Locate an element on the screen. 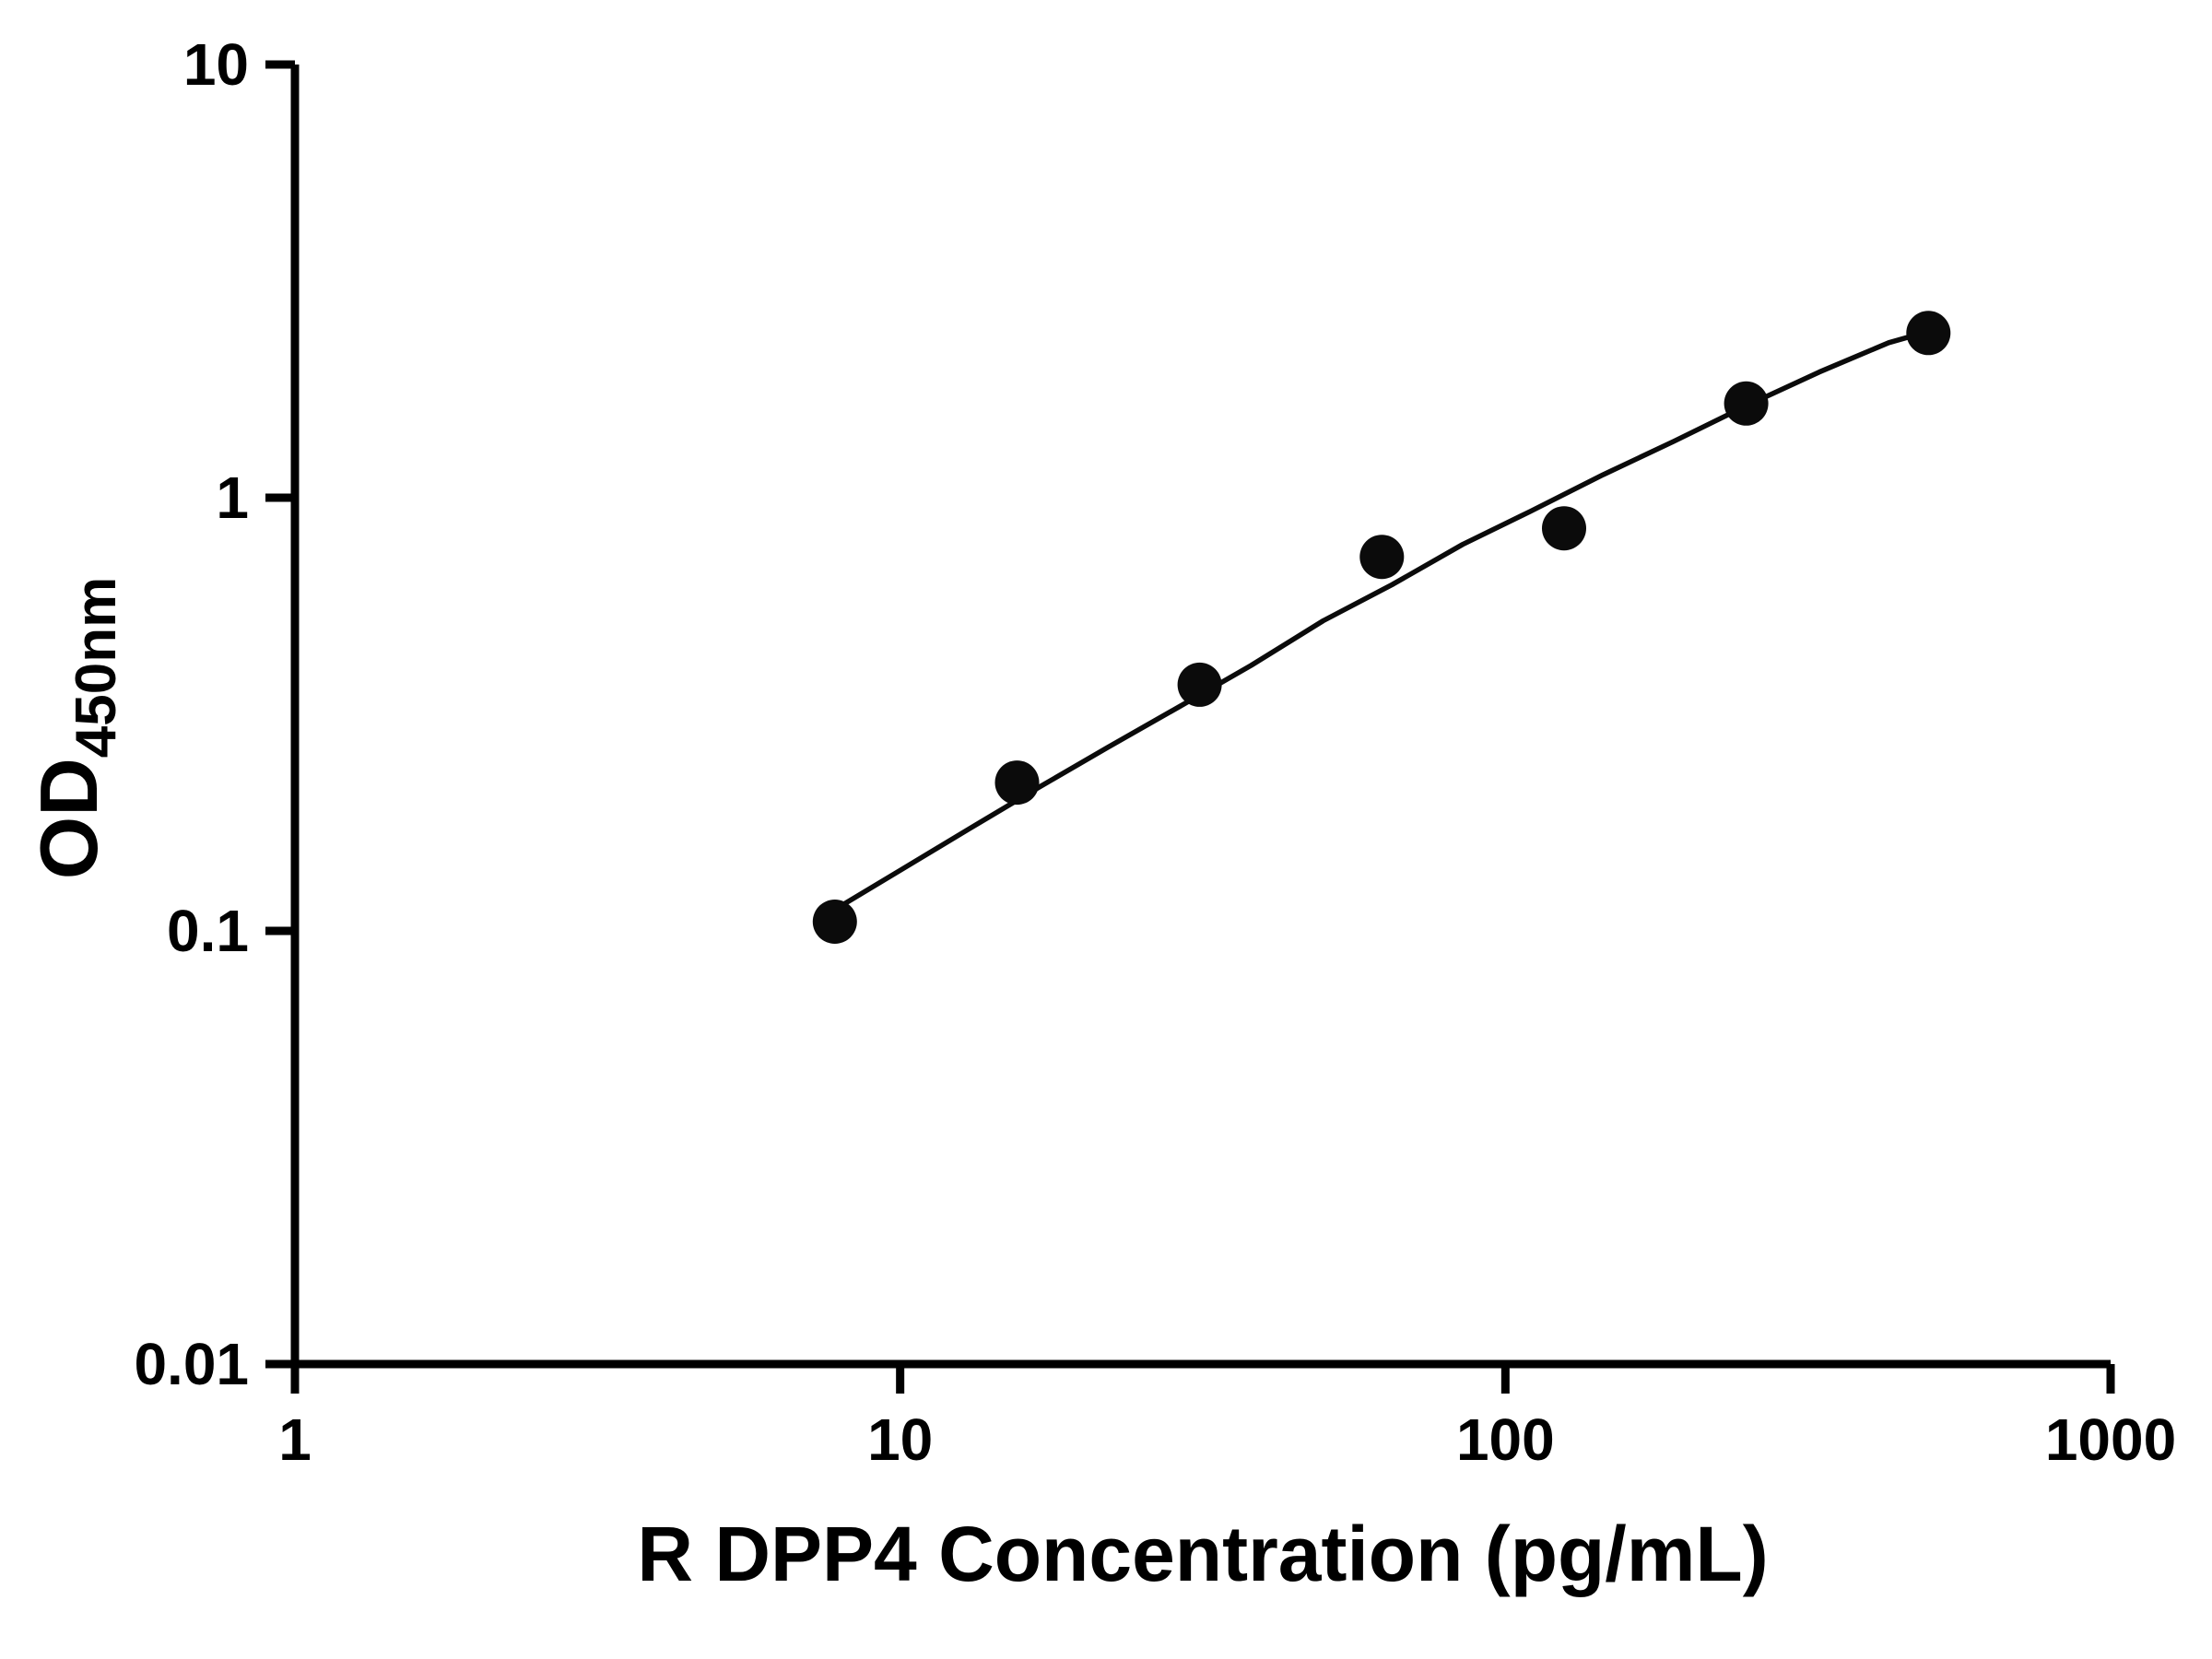 This screenshot has height=1659, width=2212. y-tick-label: 1 is located at coordinates (232, 498).